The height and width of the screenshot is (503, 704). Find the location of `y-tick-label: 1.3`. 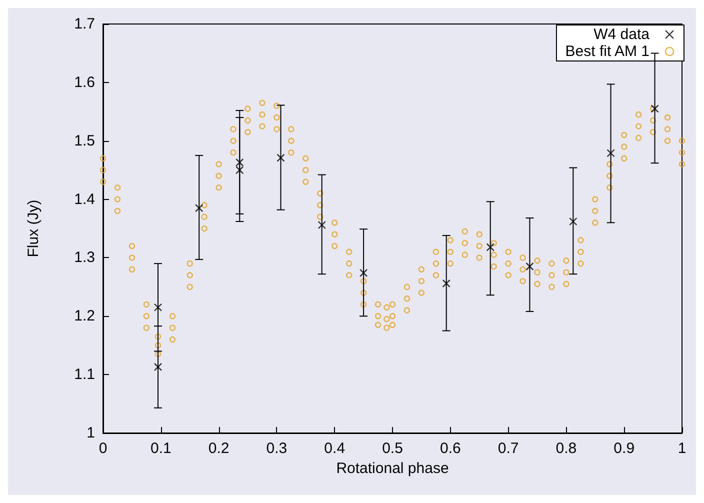

y-tick-label: 1.3 is located at coordinates (84, 257).